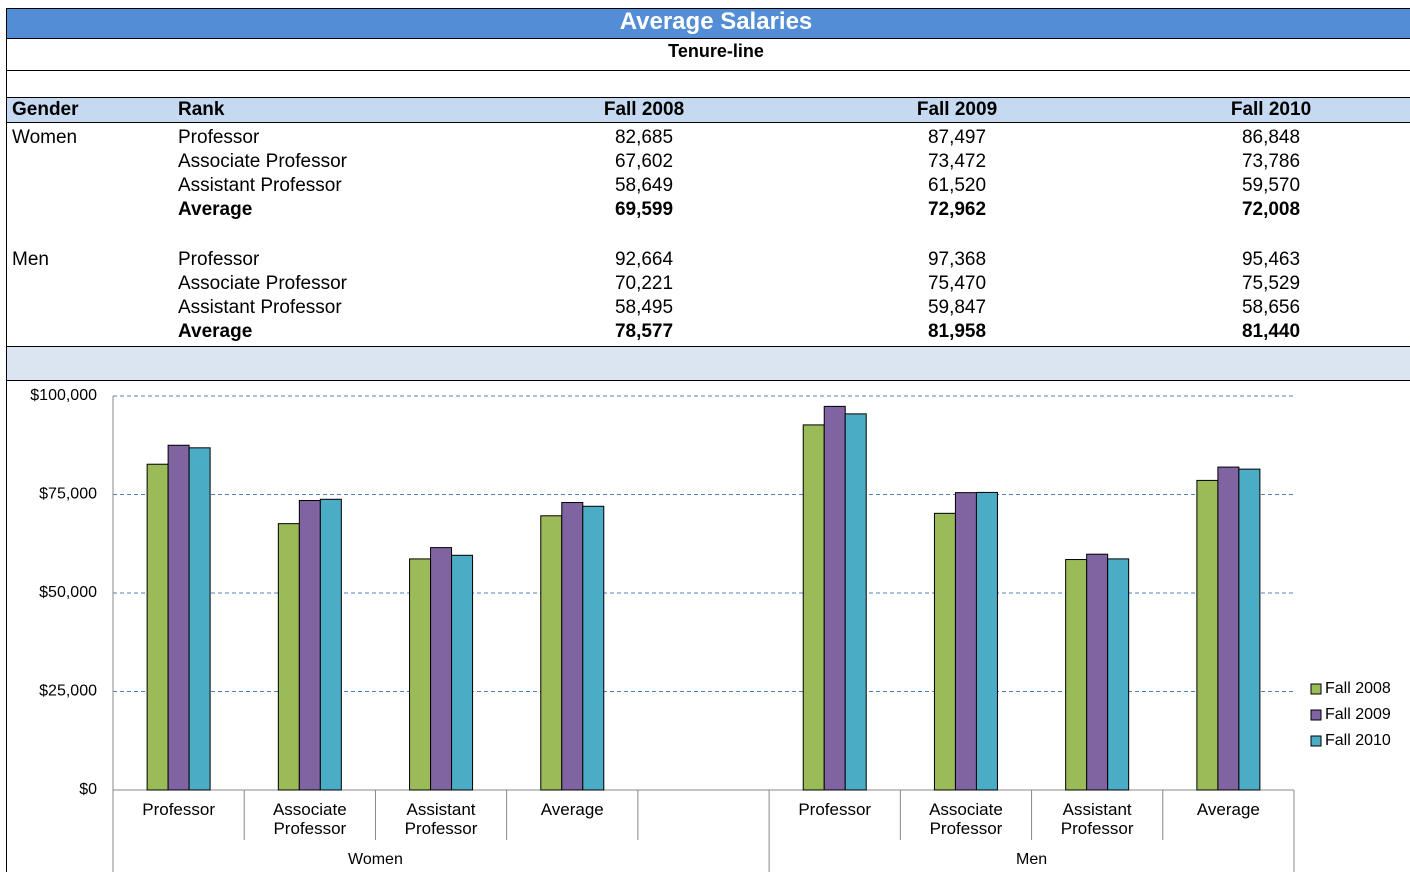 This screenshot has height=872, width=1410. Describe the element at coordinates (708, 363) in the screenshot. I see `band-row` at that location.